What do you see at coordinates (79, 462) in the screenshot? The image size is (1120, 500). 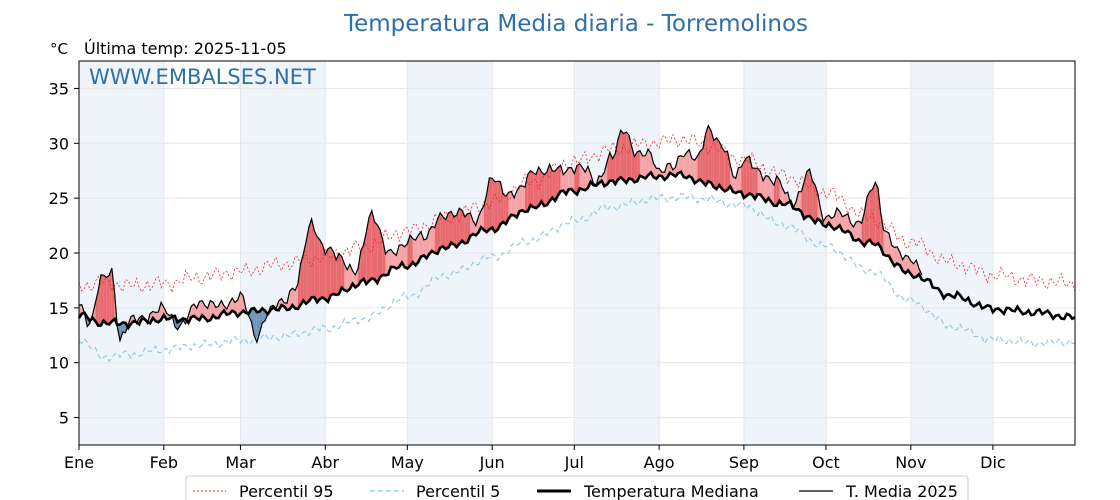 I see `x-tick-label: Ene` at bounding box center [79, 462].